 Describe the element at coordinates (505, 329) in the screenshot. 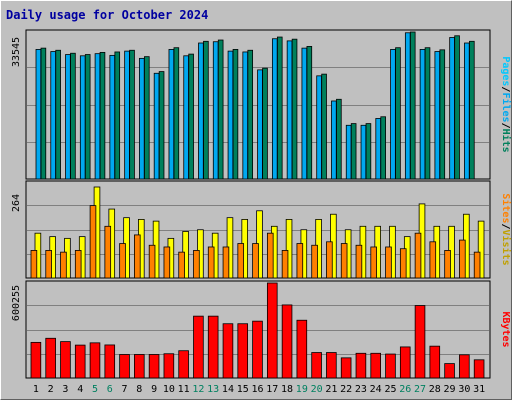

I see `panel-2-axis-legend: KBytes` at that location.